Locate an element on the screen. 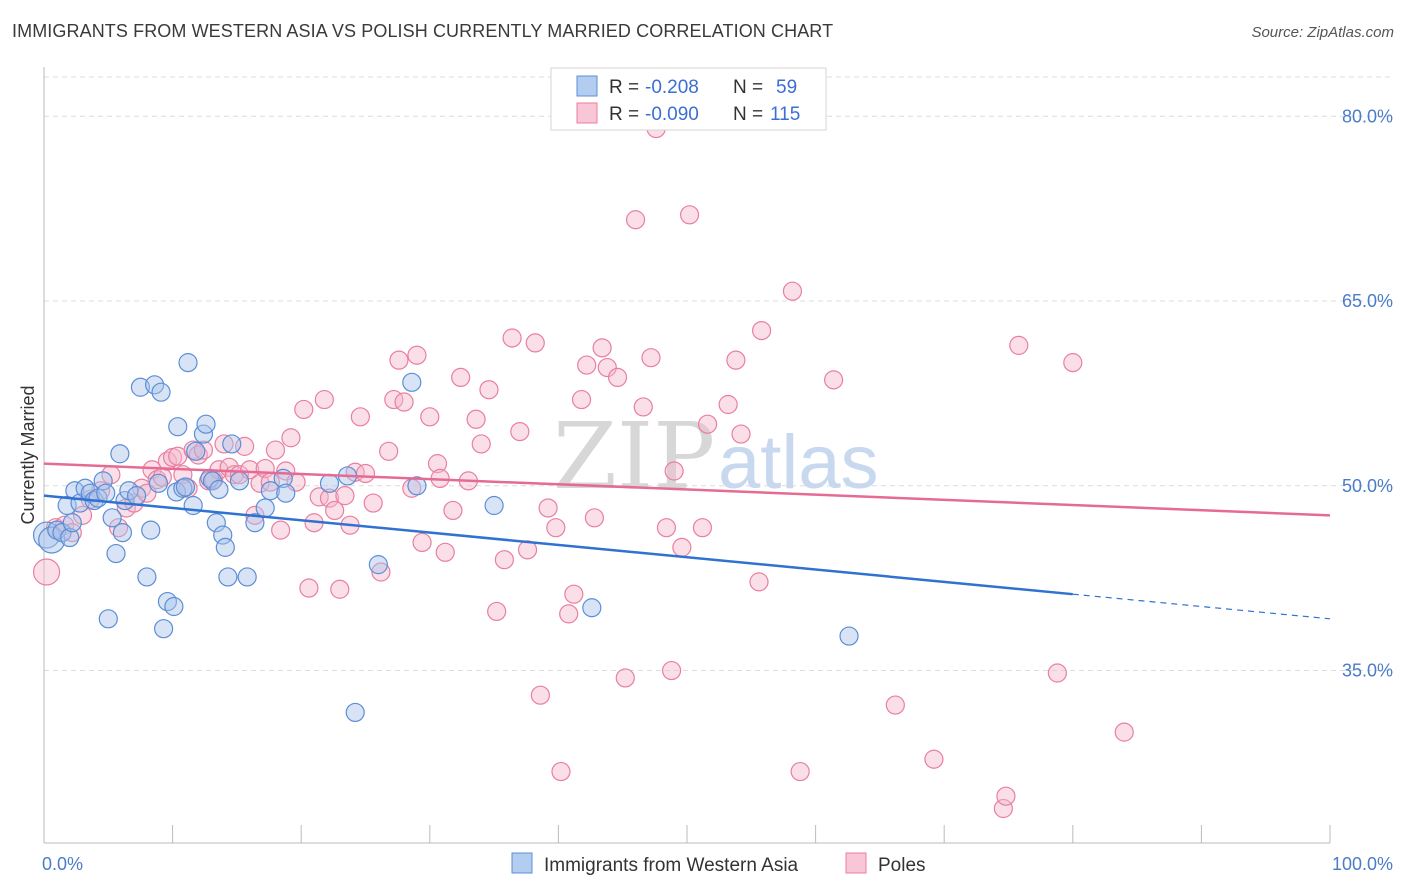 This screenshot has width=1406, height=892. series-legend-swatch-western-asia is located at coordinates (522, 863).